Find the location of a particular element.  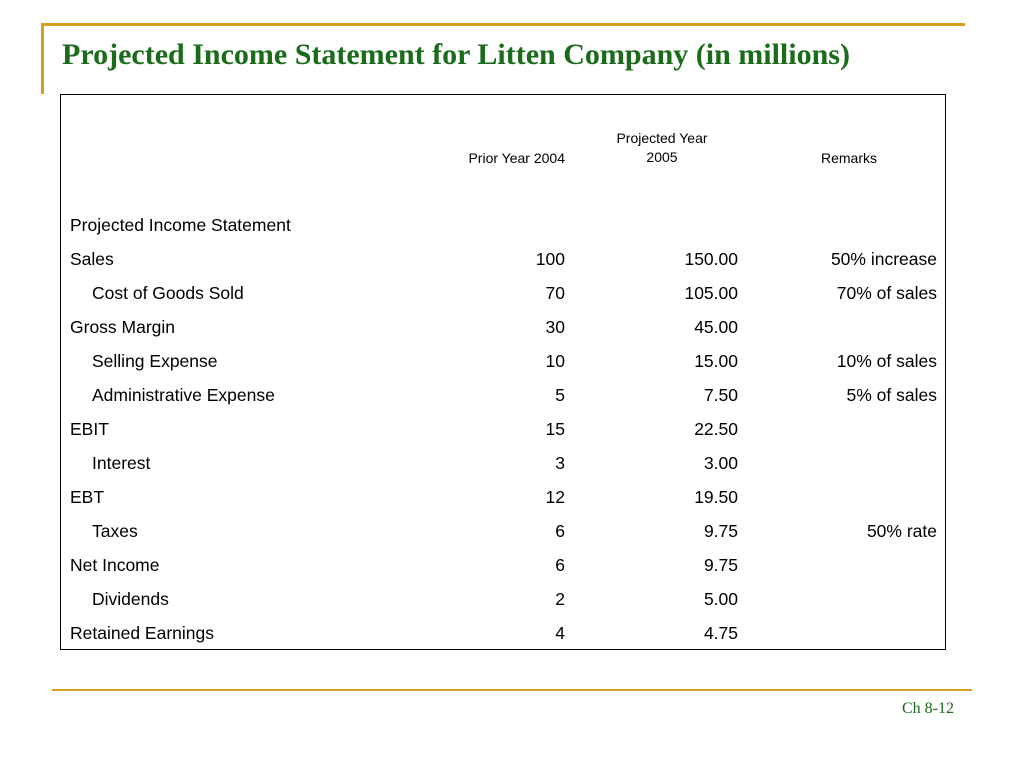

prior-year-value: 2 is located at coordinates (560, 599).